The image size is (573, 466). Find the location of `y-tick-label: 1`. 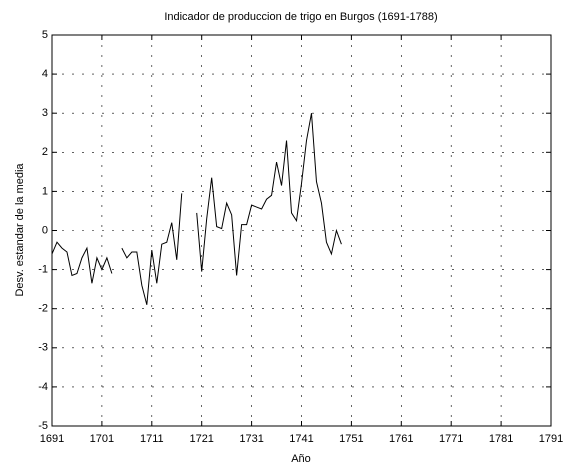

y-tick-label: 1 is located at coordinates (45, 191).